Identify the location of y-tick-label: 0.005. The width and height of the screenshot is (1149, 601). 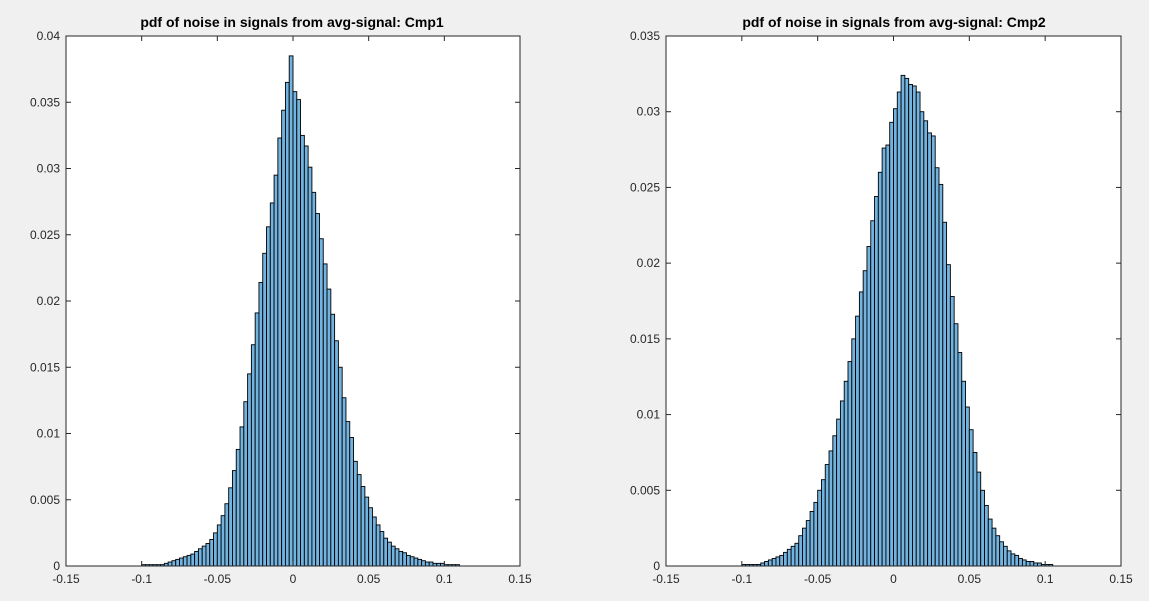
(45, 500).